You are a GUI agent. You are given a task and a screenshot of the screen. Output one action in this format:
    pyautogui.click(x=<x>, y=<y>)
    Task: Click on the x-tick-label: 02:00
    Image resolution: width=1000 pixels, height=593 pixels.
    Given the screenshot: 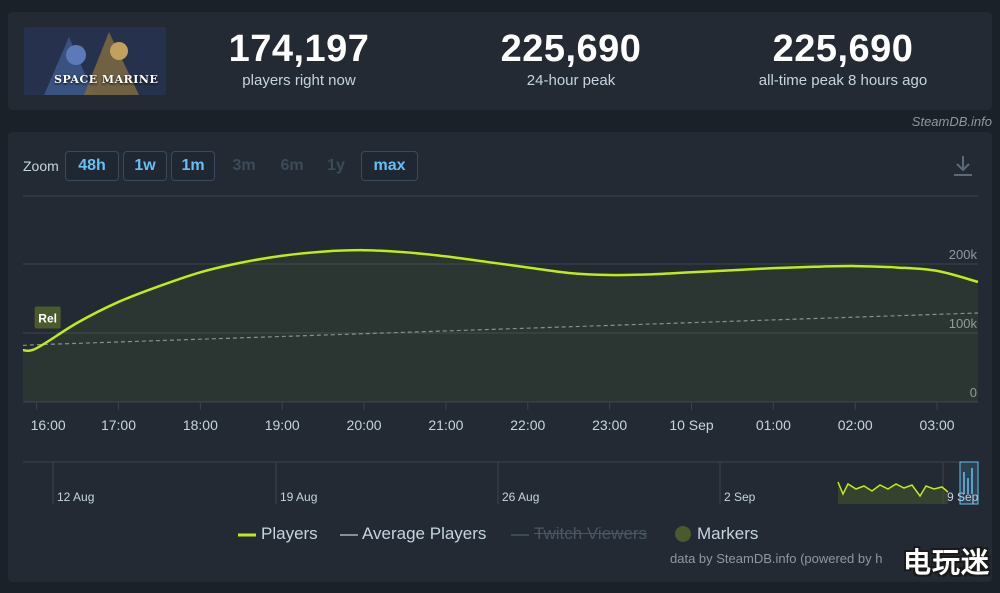 What is the action you would take?
    pyautogui.click(x=855, y=425)
    